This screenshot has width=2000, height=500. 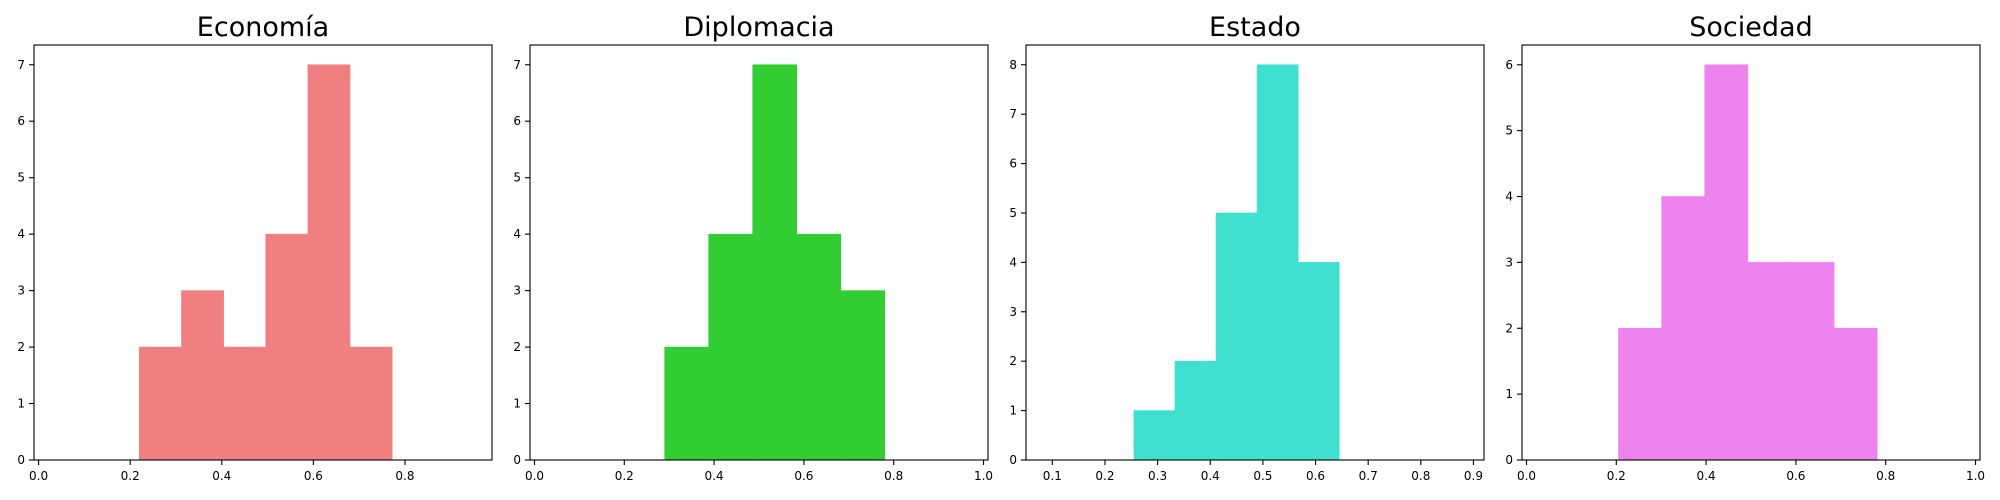 What do you see at coordinates (263, 27) in the screenshot?
I see `chart-title: Economía` at bounding box center [263, 27].